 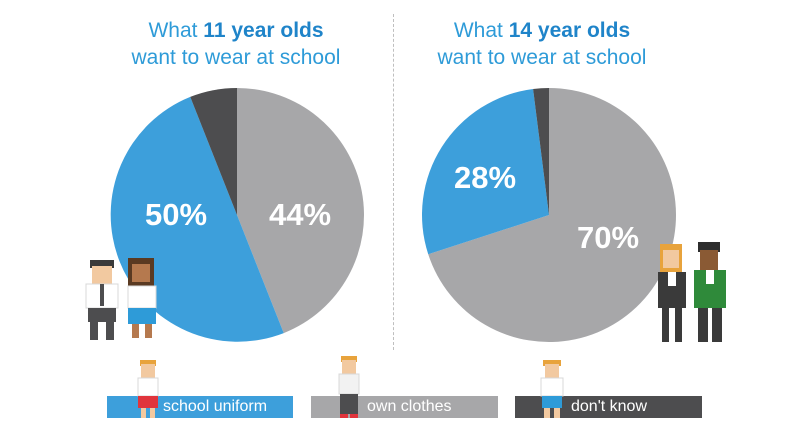 What do you see at coordinates (263, 30) in the screenshot?
I see `title-age: 11 year olds` at bounding box center [263, 30].